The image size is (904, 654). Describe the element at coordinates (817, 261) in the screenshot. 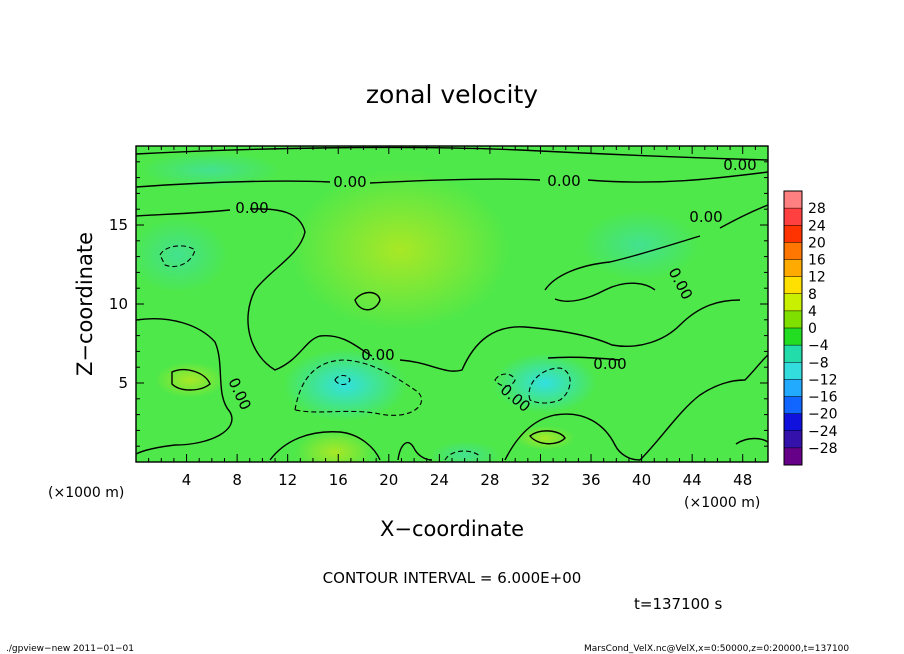

I see `colorbar-label: 16` at that location.